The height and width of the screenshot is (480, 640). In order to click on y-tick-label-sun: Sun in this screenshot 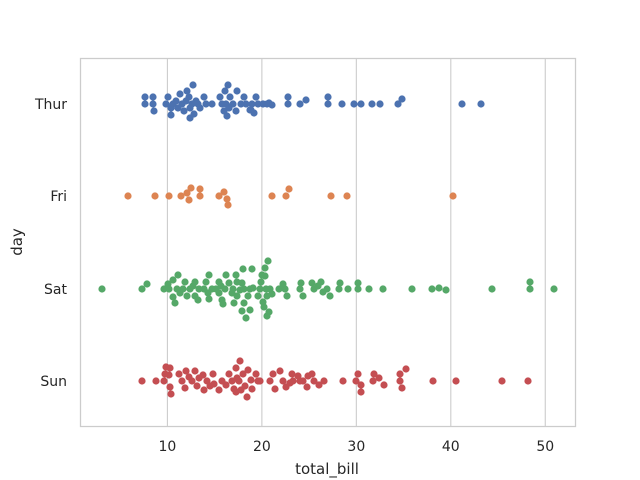, I will do `click(53, 382)`.